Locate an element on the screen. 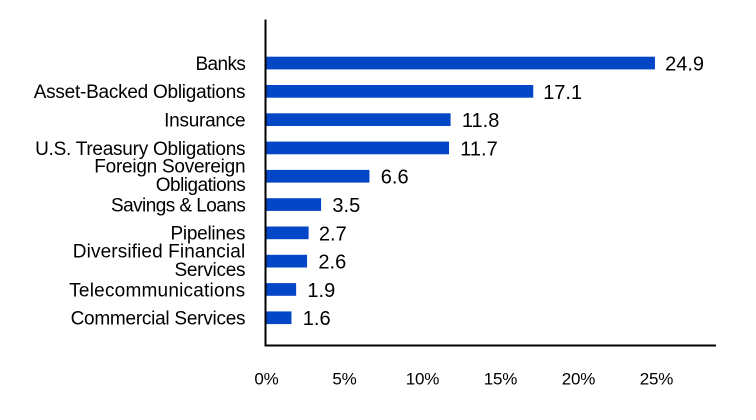 Image resolution: width=756 pixels, height=420 pixels. svg-text: 2.7 is located at coordinates (333, 234).